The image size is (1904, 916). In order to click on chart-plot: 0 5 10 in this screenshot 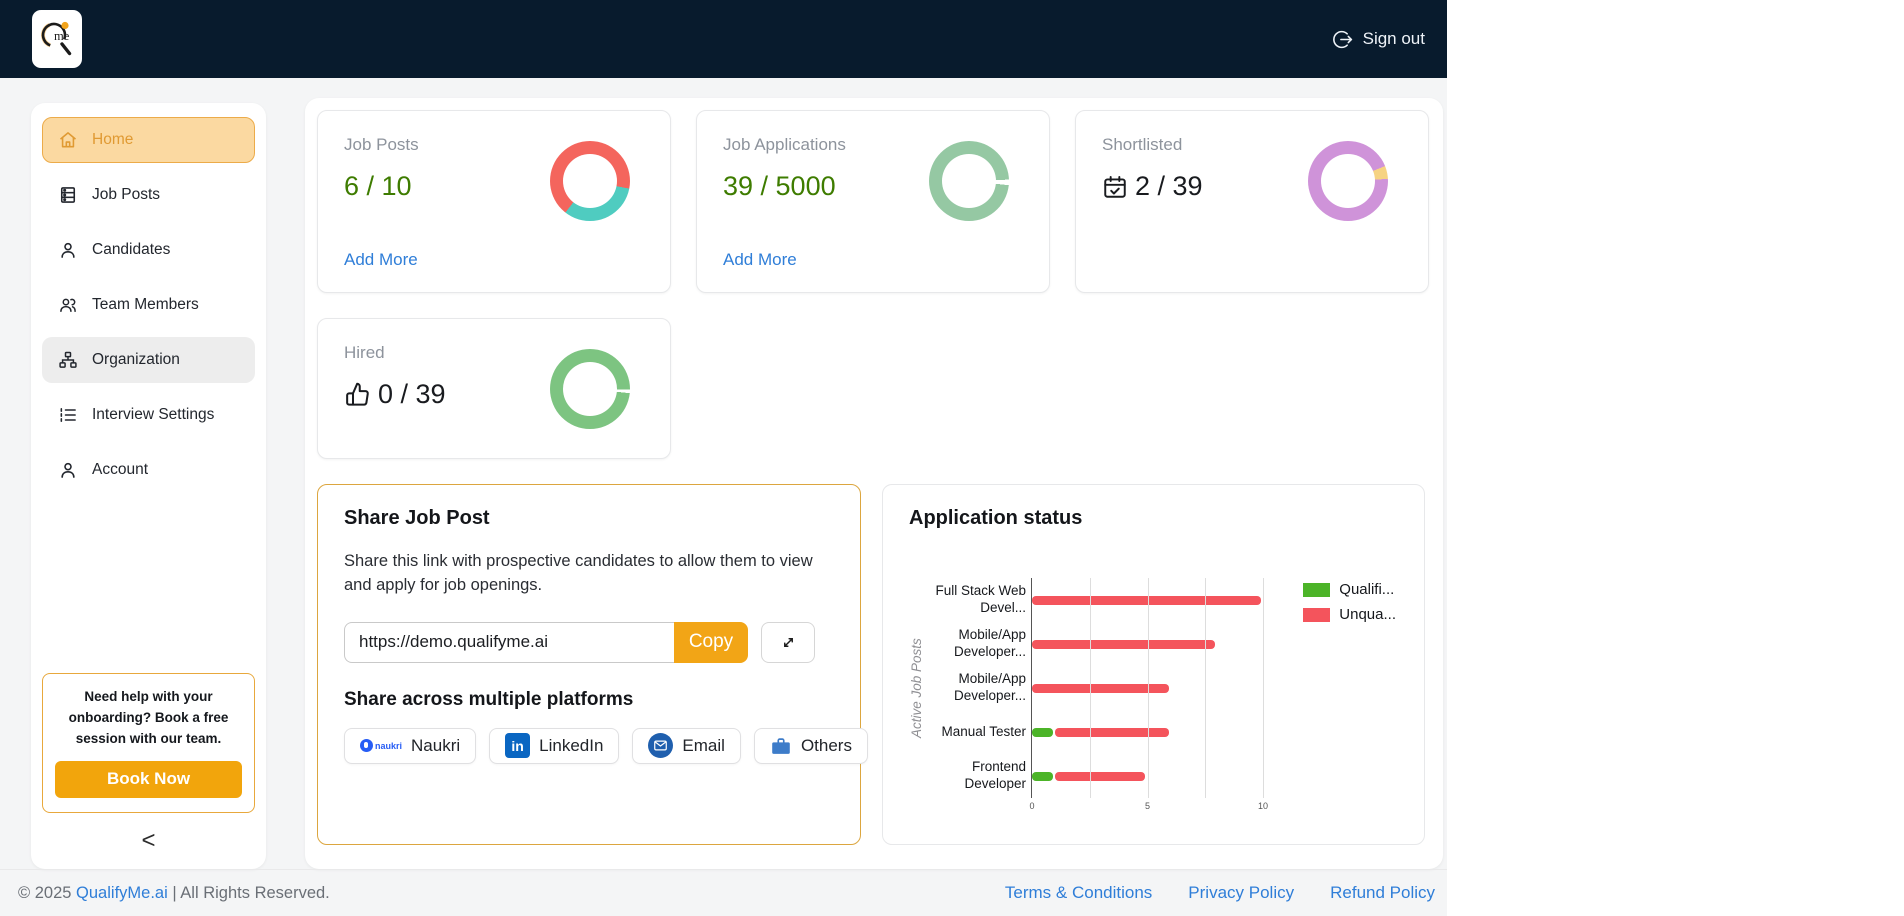, I will do `click(1148, 694)`.